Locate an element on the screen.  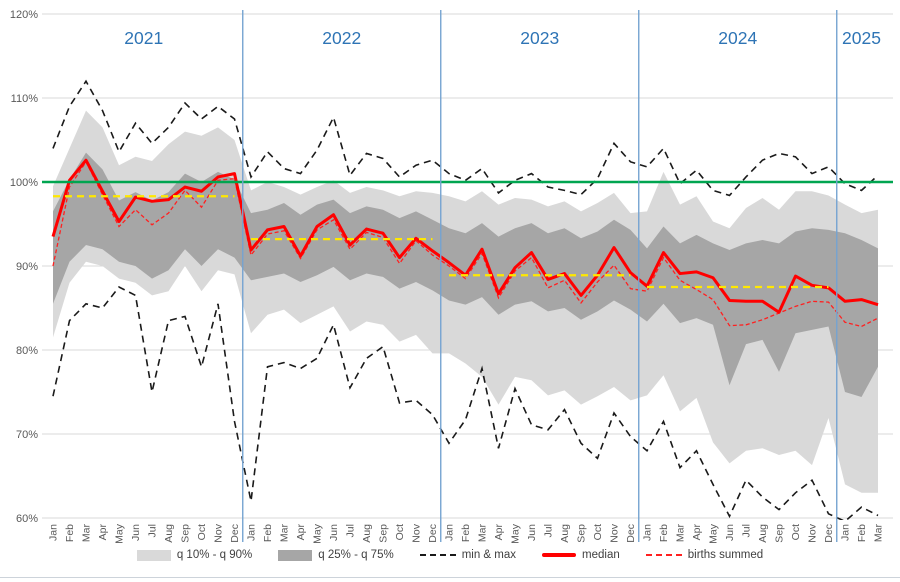
month-label-26: Mar is located at coordinates (483, 533).